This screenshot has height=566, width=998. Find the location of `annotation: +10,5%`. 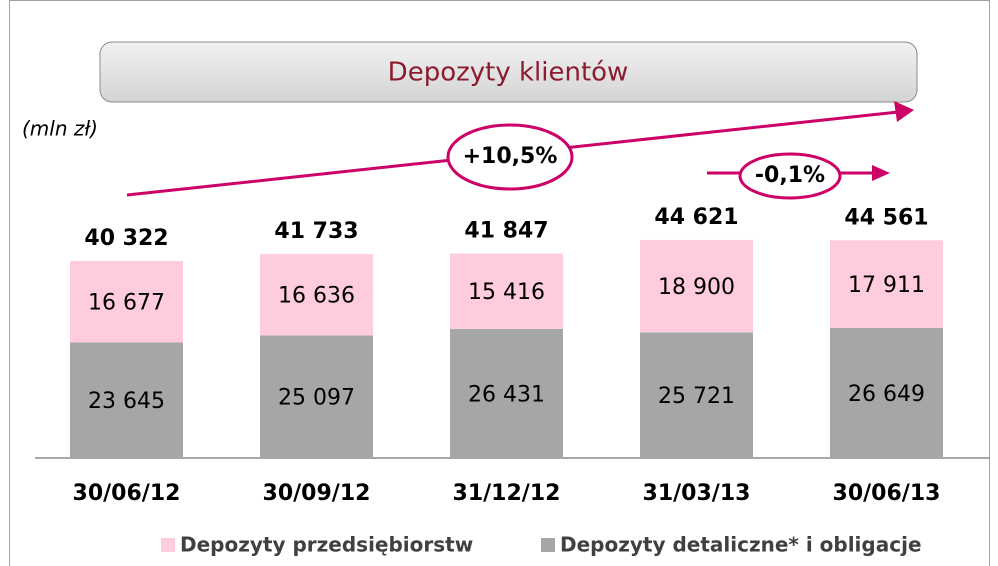

annotation: +10,5% is located at coordinates (510, 156).